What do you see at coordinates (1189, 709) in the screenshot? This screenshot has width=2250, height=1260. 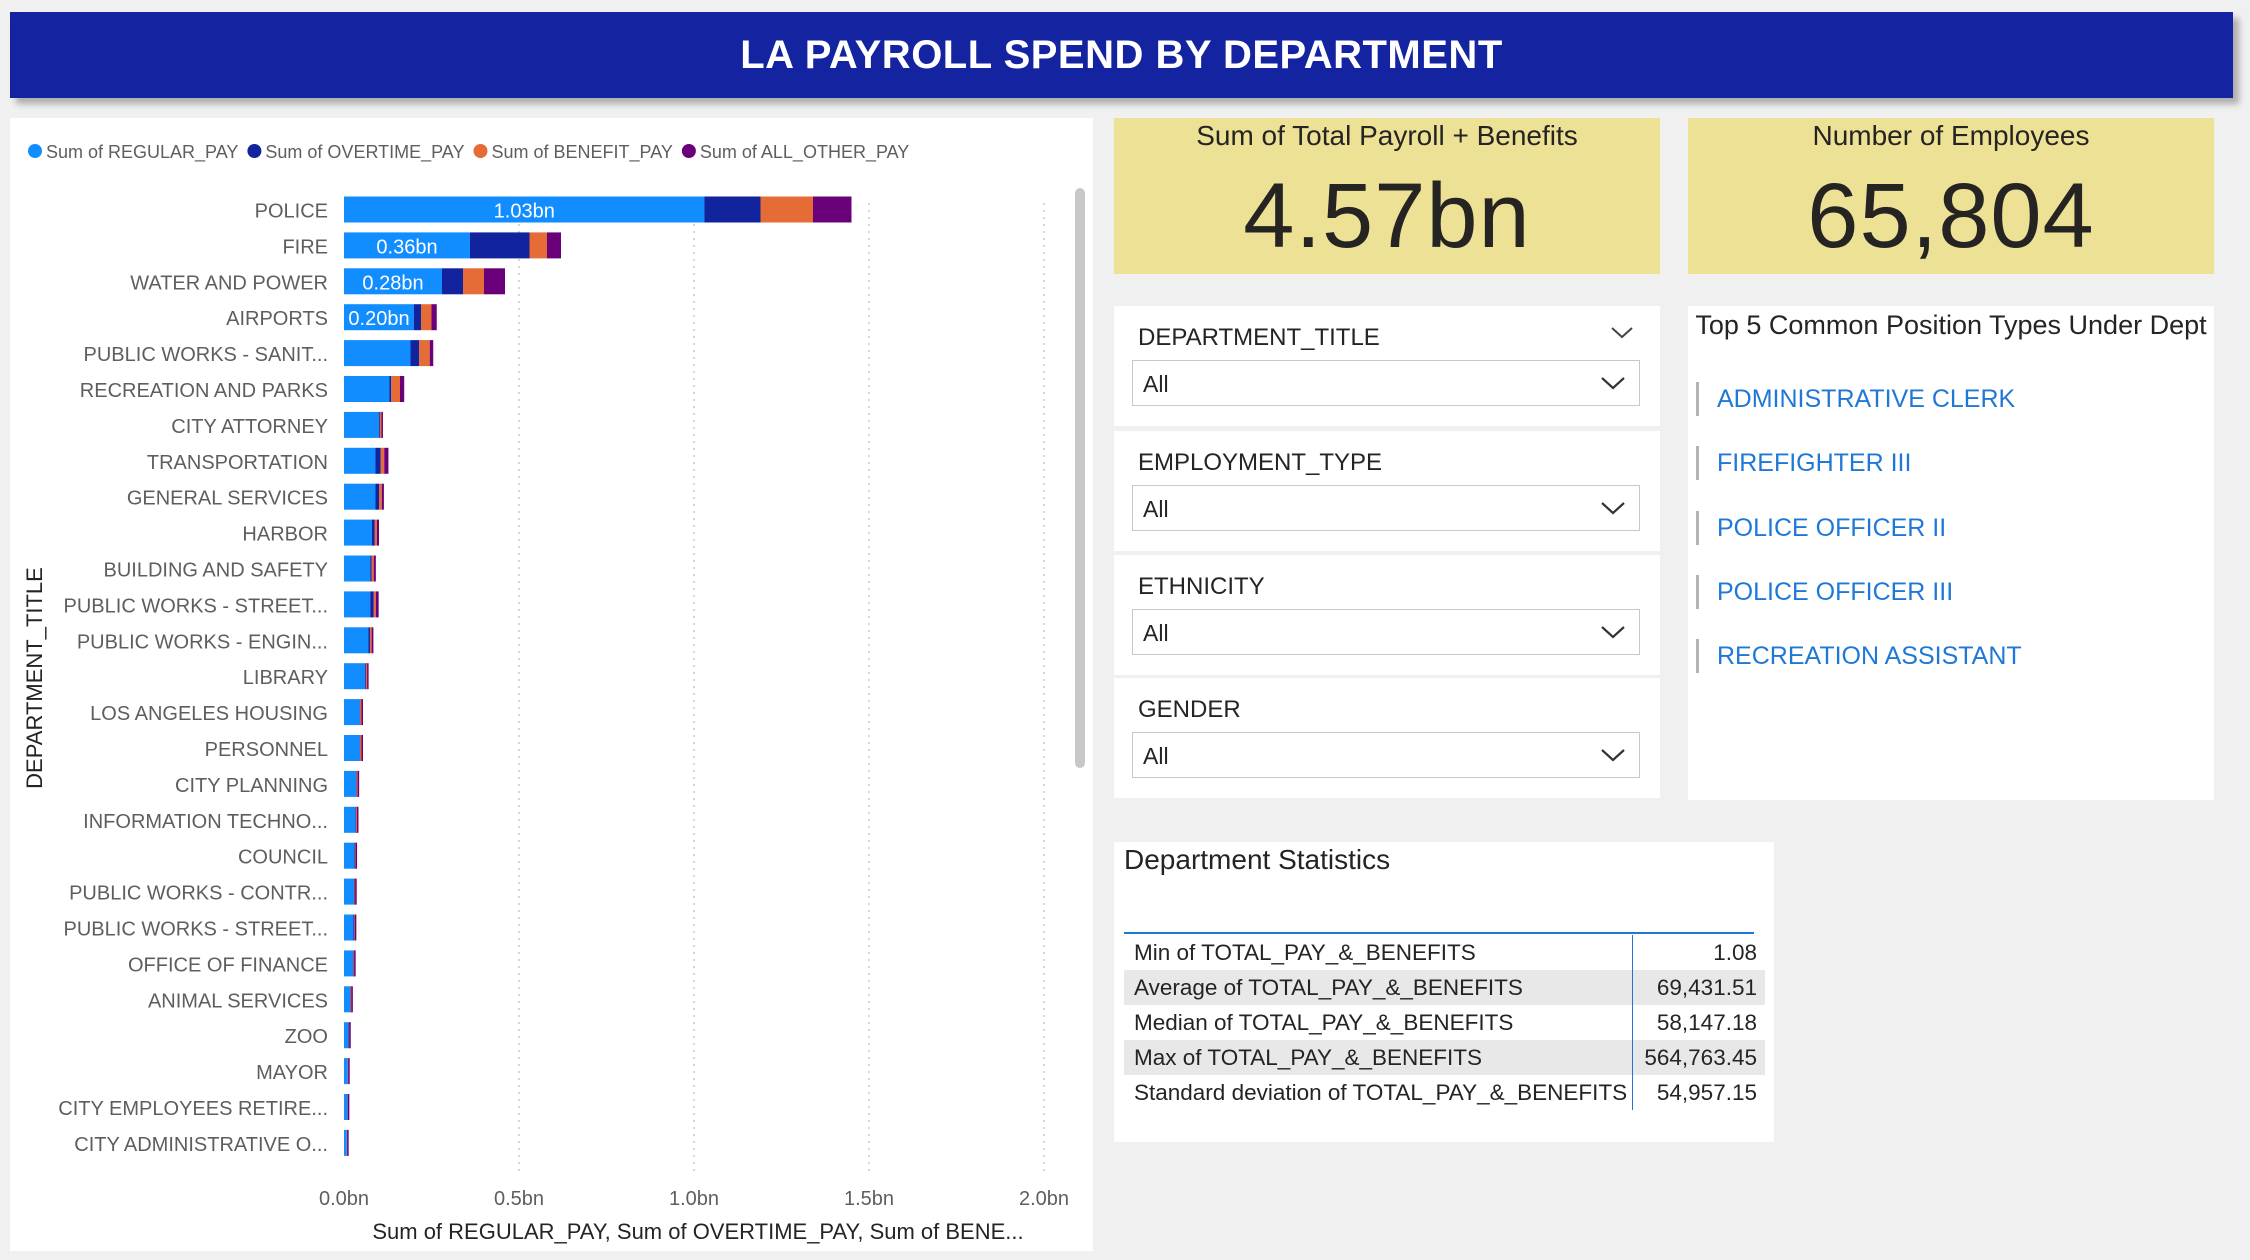 I see `slicer-title: GENDER` at bounding box center [1189, 709].